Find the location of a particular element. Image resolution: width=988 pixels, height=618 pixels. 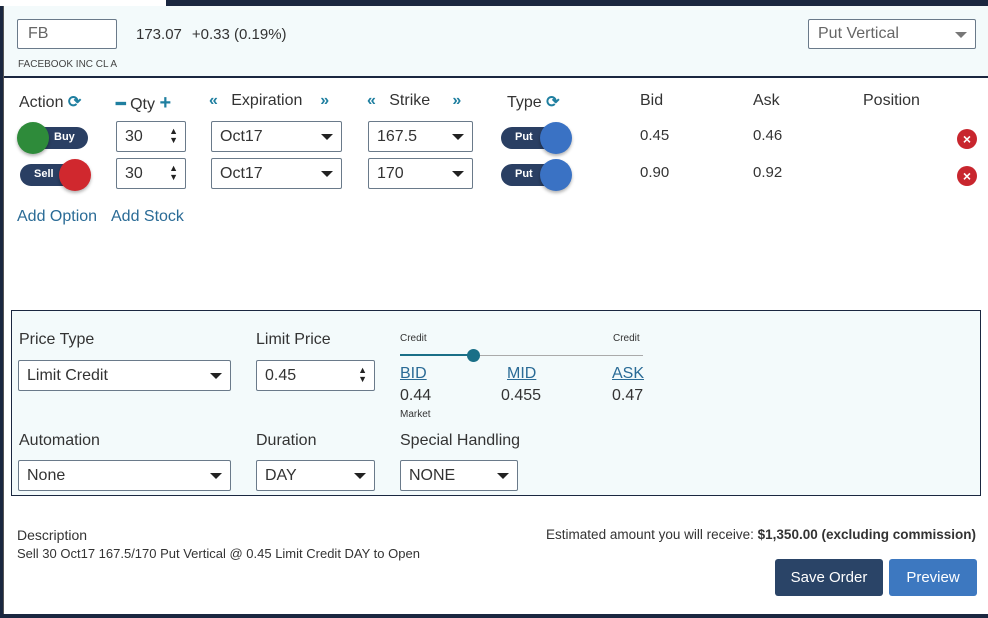

price-slider-handle is located at coordinates (473, 355).